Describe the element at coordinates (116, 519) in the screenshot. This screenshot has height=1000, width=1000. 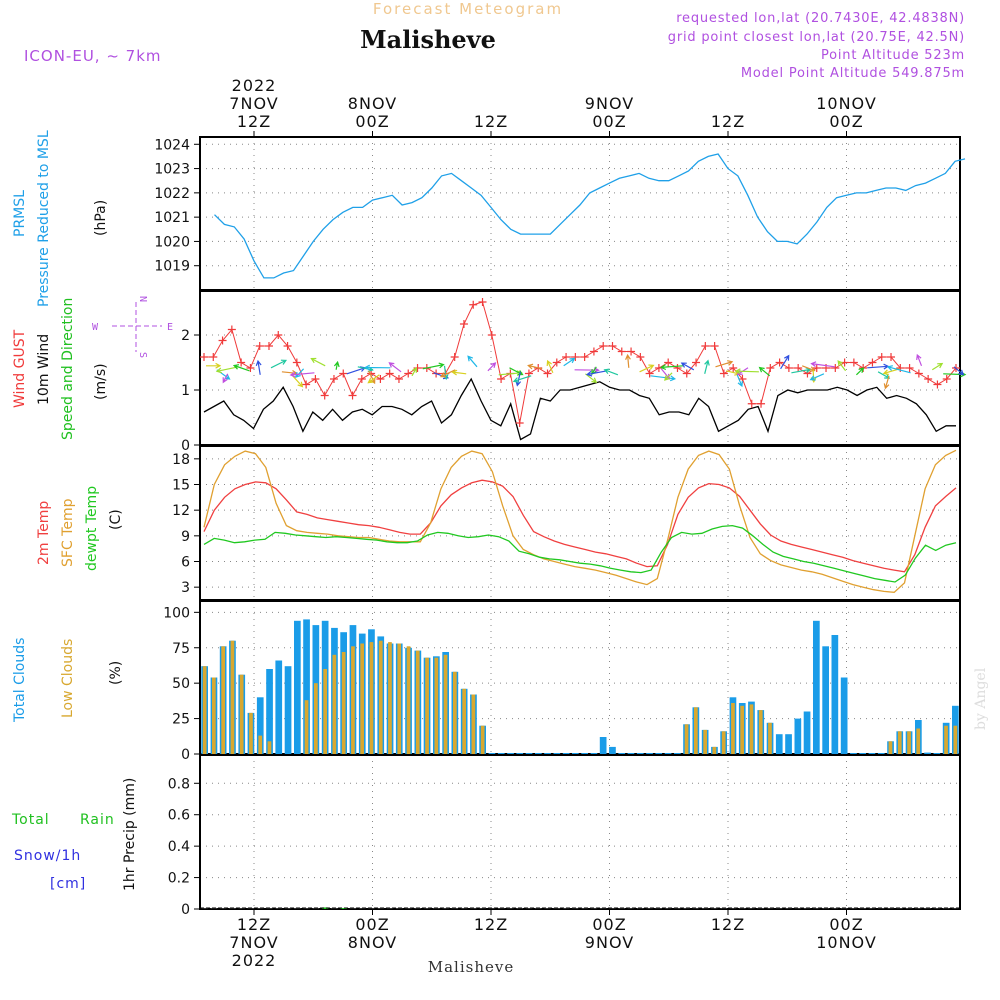
I see `temp-unit: (C)` at that location.